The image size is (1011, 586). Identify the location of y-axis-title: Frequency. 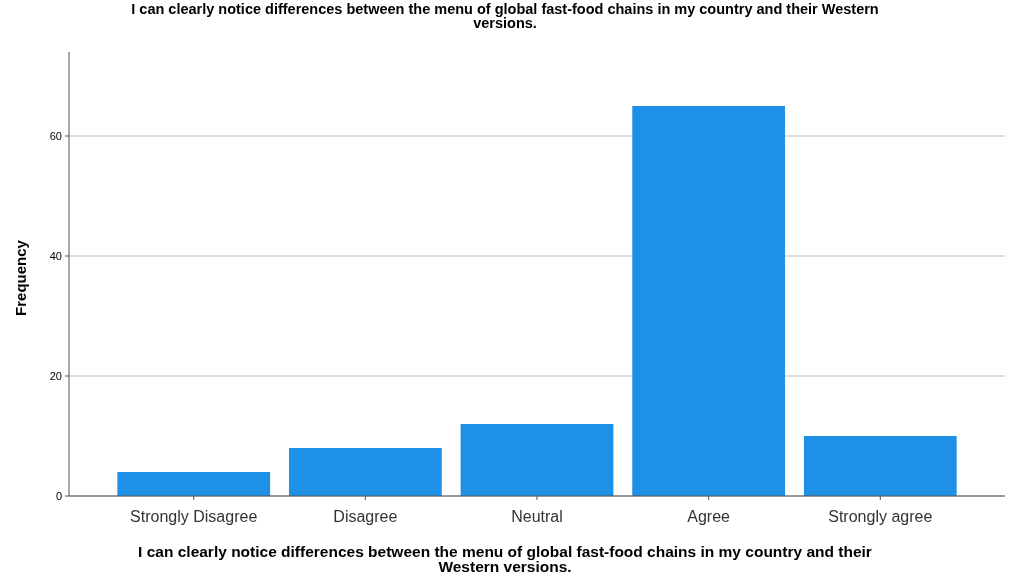
(20, 277).